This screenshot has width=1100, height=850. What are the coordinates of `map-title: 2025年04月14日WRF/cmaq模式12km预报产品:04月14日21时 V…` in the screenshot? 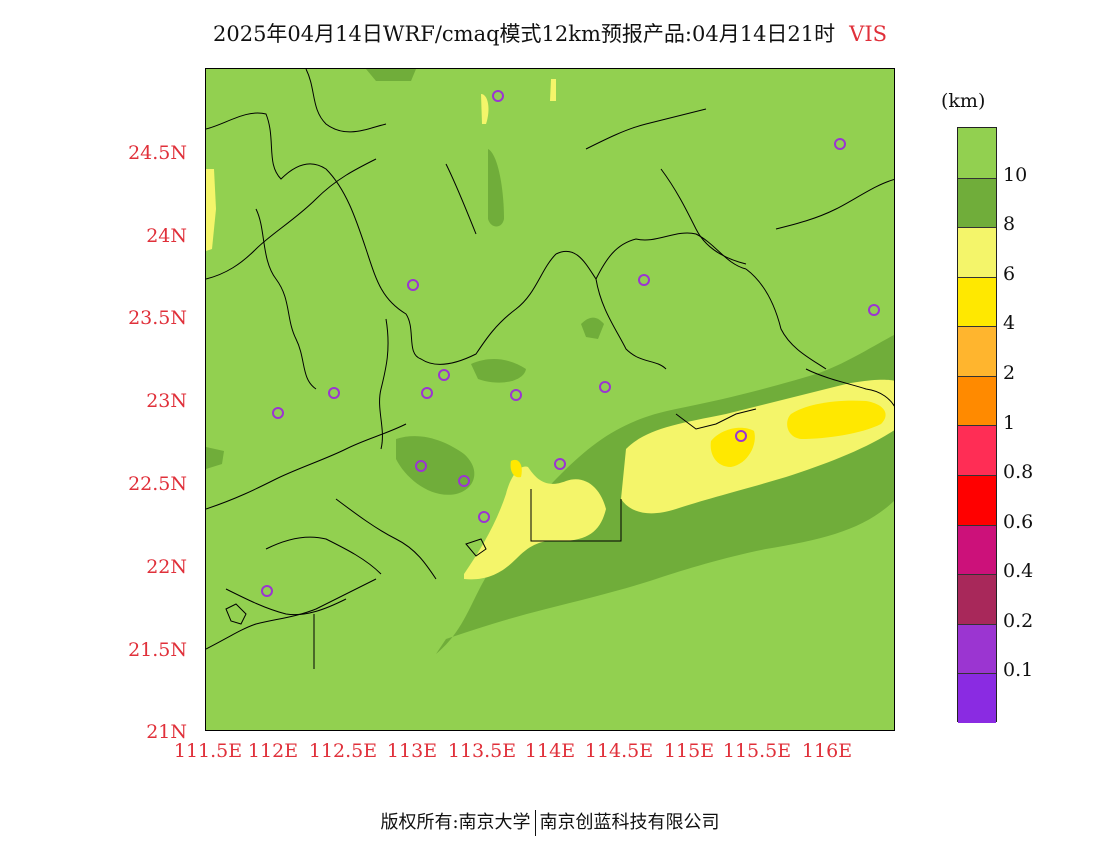 It's located at (550, 33).